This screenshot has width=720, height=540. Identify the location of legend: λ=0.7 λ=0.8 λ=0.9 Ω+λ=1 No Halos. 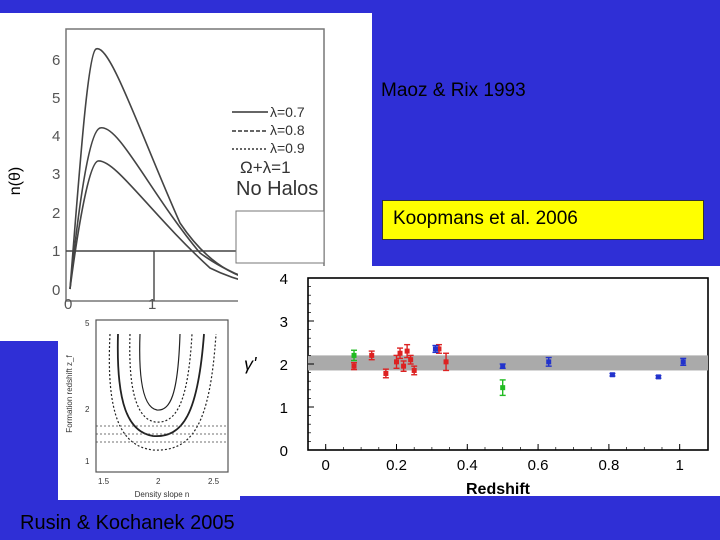
(275, 152).